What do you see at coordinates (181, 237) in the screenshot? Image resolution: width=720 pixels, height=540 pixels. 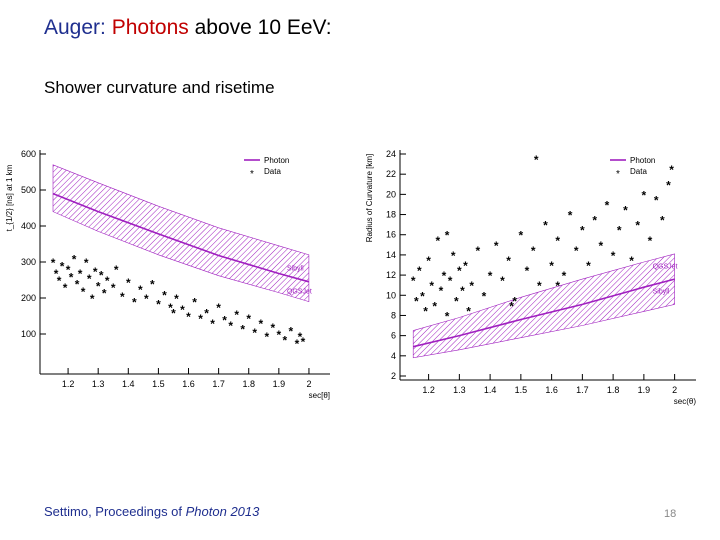 I see `photon-center-line` at bounding box center [181, 237].